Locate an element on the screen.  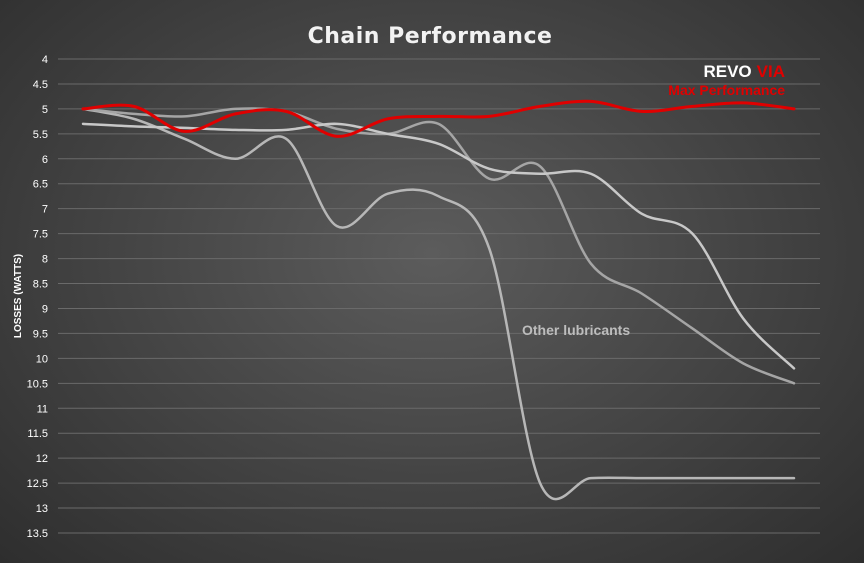
y-tick-label: 5 is located at coordinates (45, 110).